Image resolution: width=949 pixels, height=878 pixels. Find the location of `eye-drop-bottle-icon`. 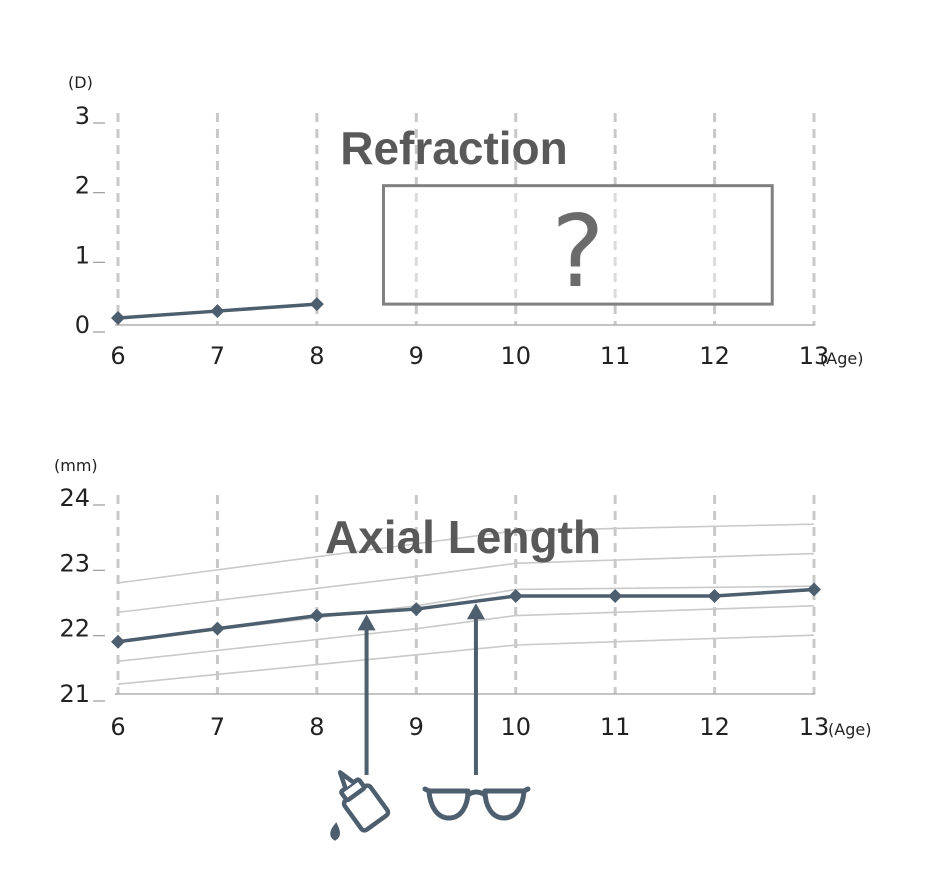

eye-drop-bottle-icon is located at coordinates (364, 801).